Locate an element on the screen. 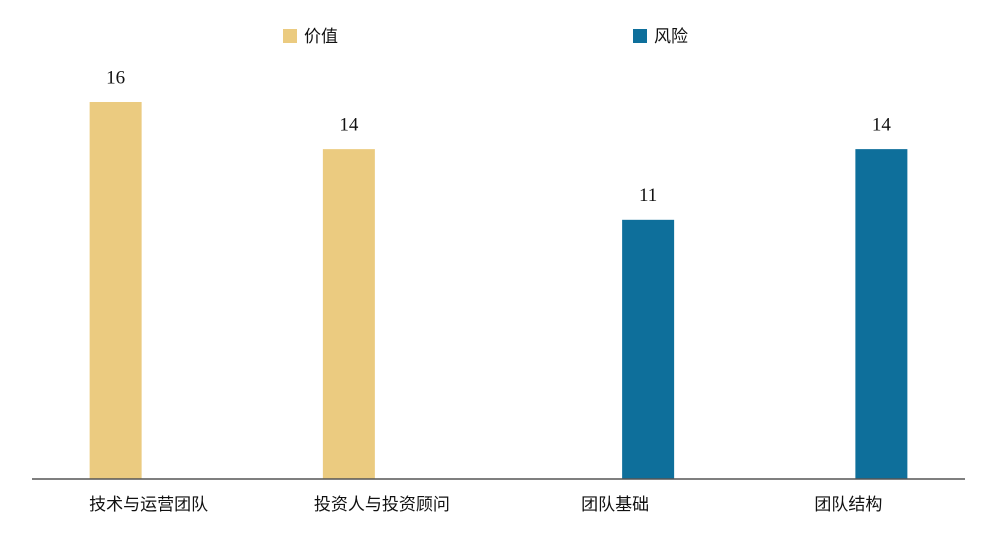  data-label: 11 is located at coordinates (648, 195).